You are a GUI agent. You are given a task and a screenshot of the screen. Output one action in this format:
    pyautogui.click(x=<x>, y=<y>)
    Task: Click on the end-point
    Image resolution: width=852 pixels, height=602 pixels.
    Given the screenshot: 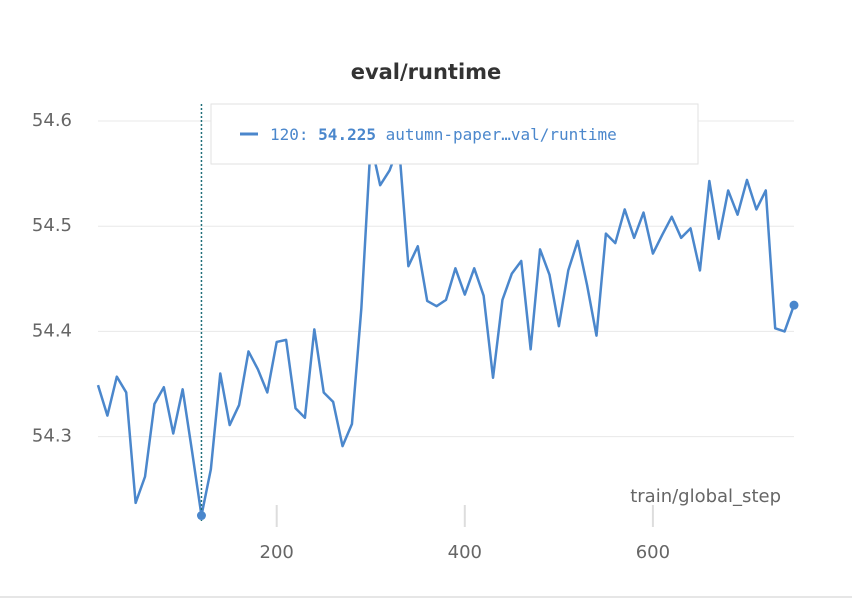 What is the action you would take?
    pyautogui.click(x=794, y=305)
    